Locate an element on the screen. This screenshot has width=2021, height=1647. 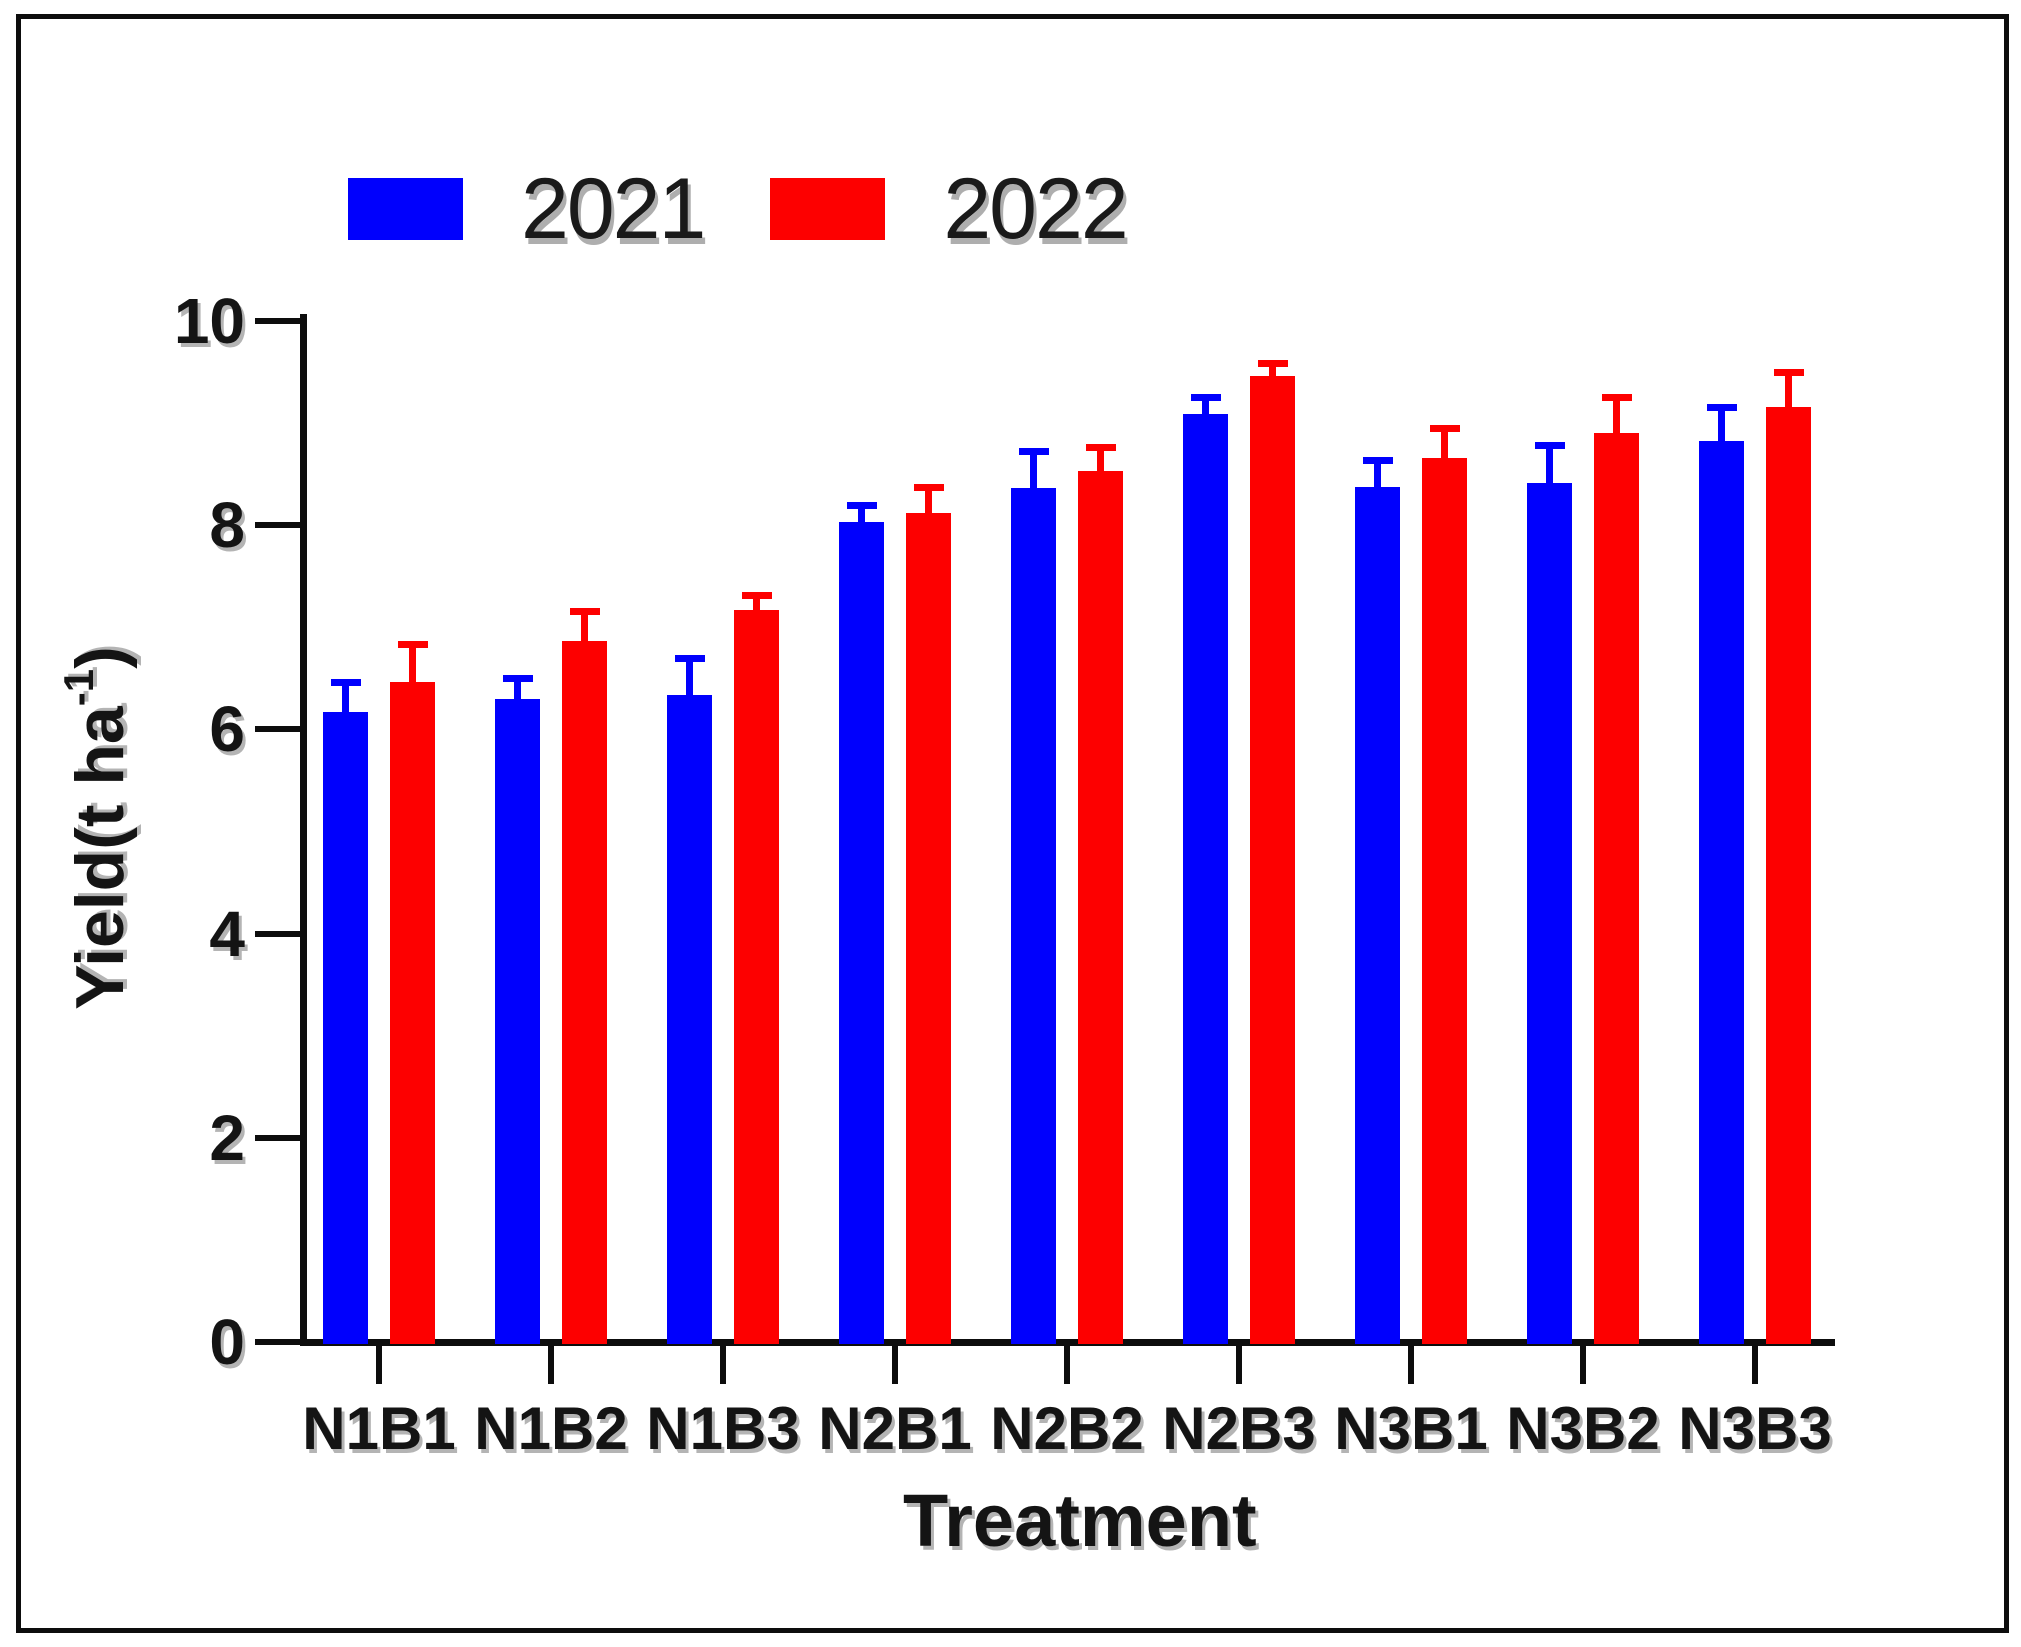
y-axis-line is located at coordinates (303, 830).